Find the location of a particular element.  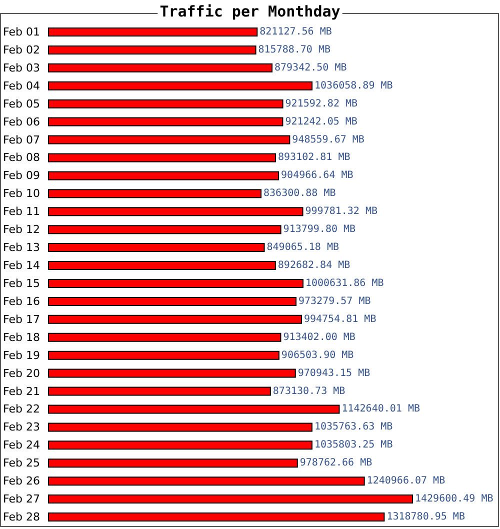

data-label: 948559.67 MB is located at coordinates (328, 140).